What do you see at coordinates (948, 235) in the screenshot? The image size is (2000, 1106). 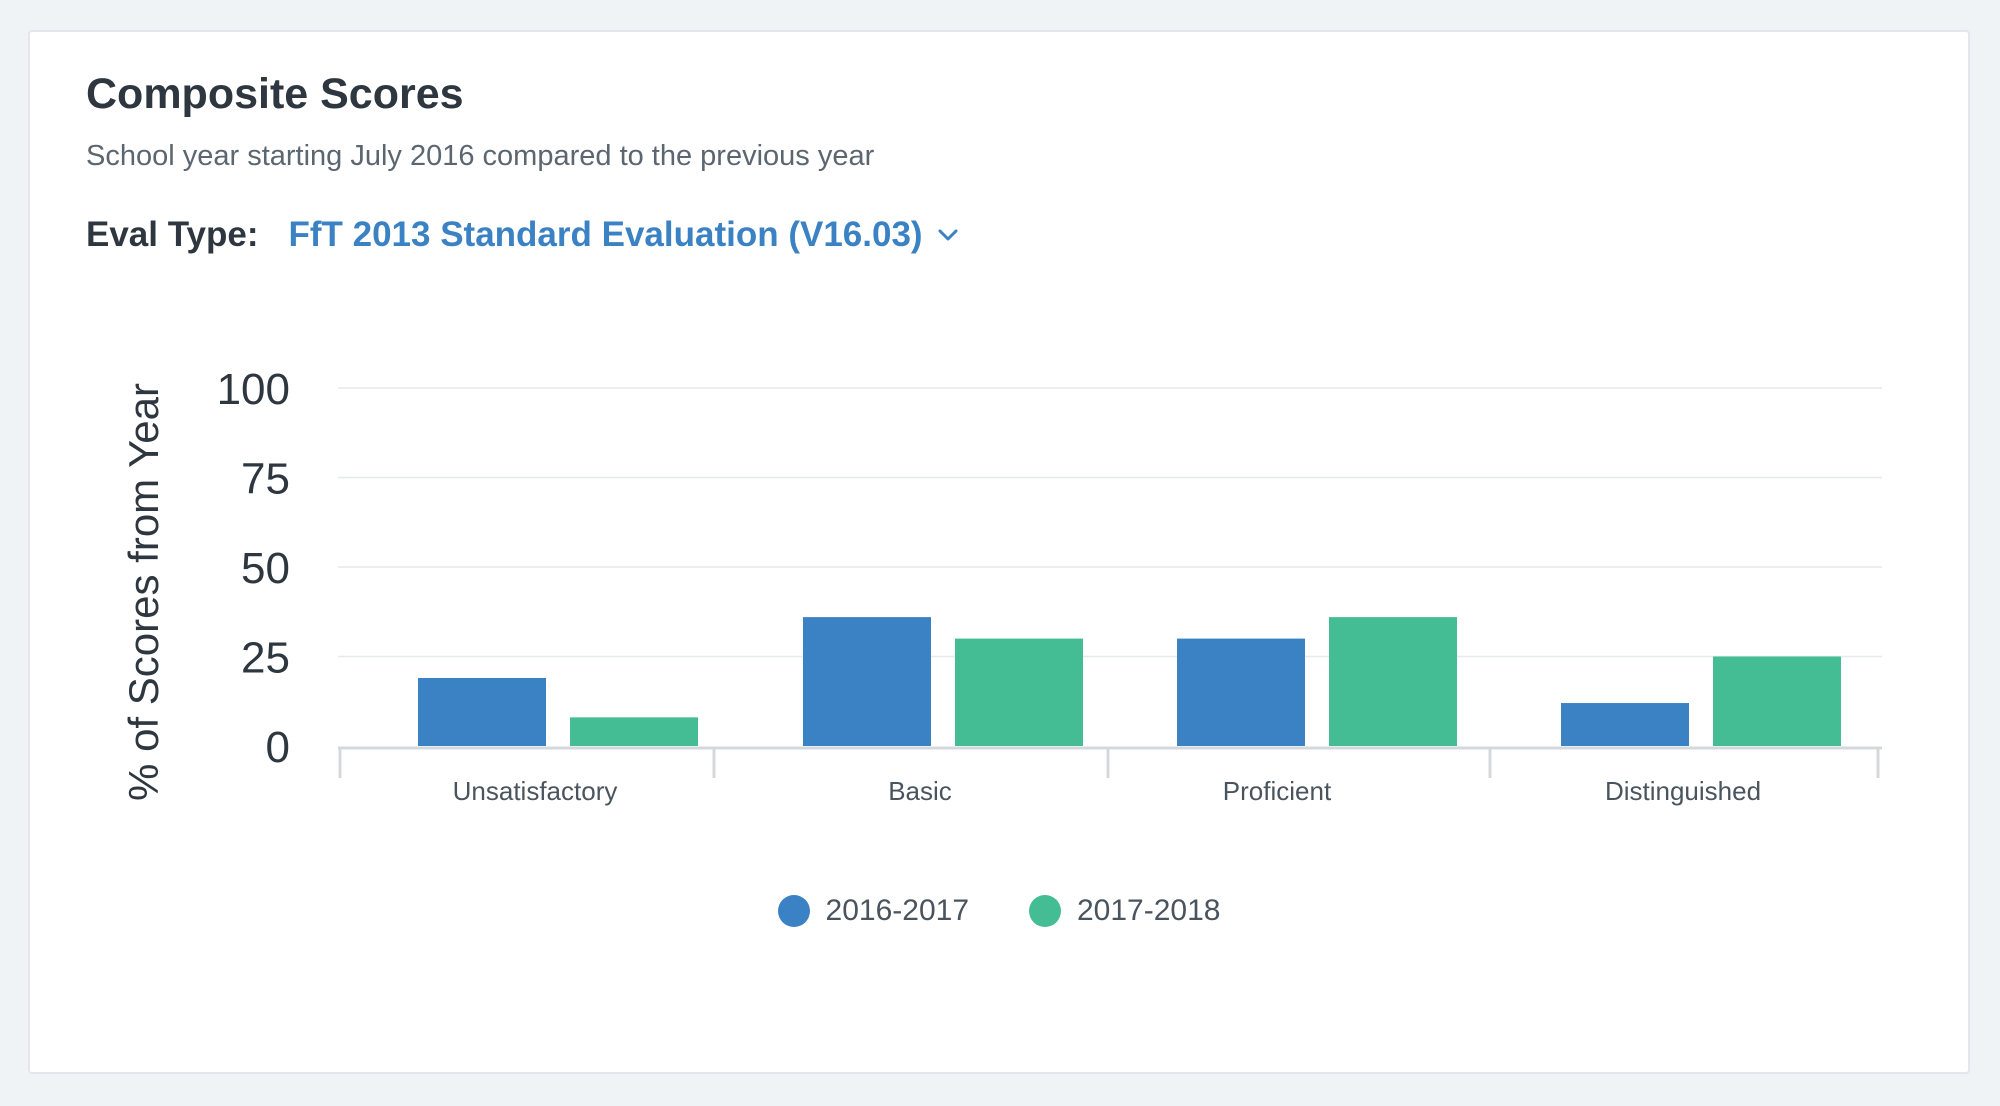 I see `chevron-down-icon` at bounding box center [948, 235].